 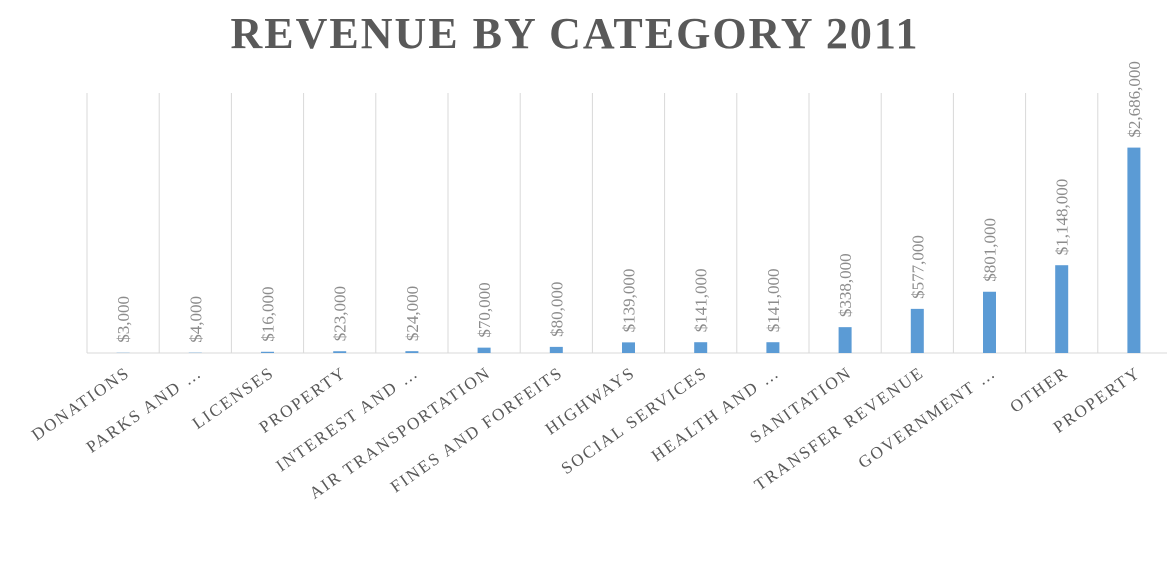 What do you see at coordinates (917, 267) in the screenshot?
I see `value-label: $577,000` at bounding box center [917, 267].